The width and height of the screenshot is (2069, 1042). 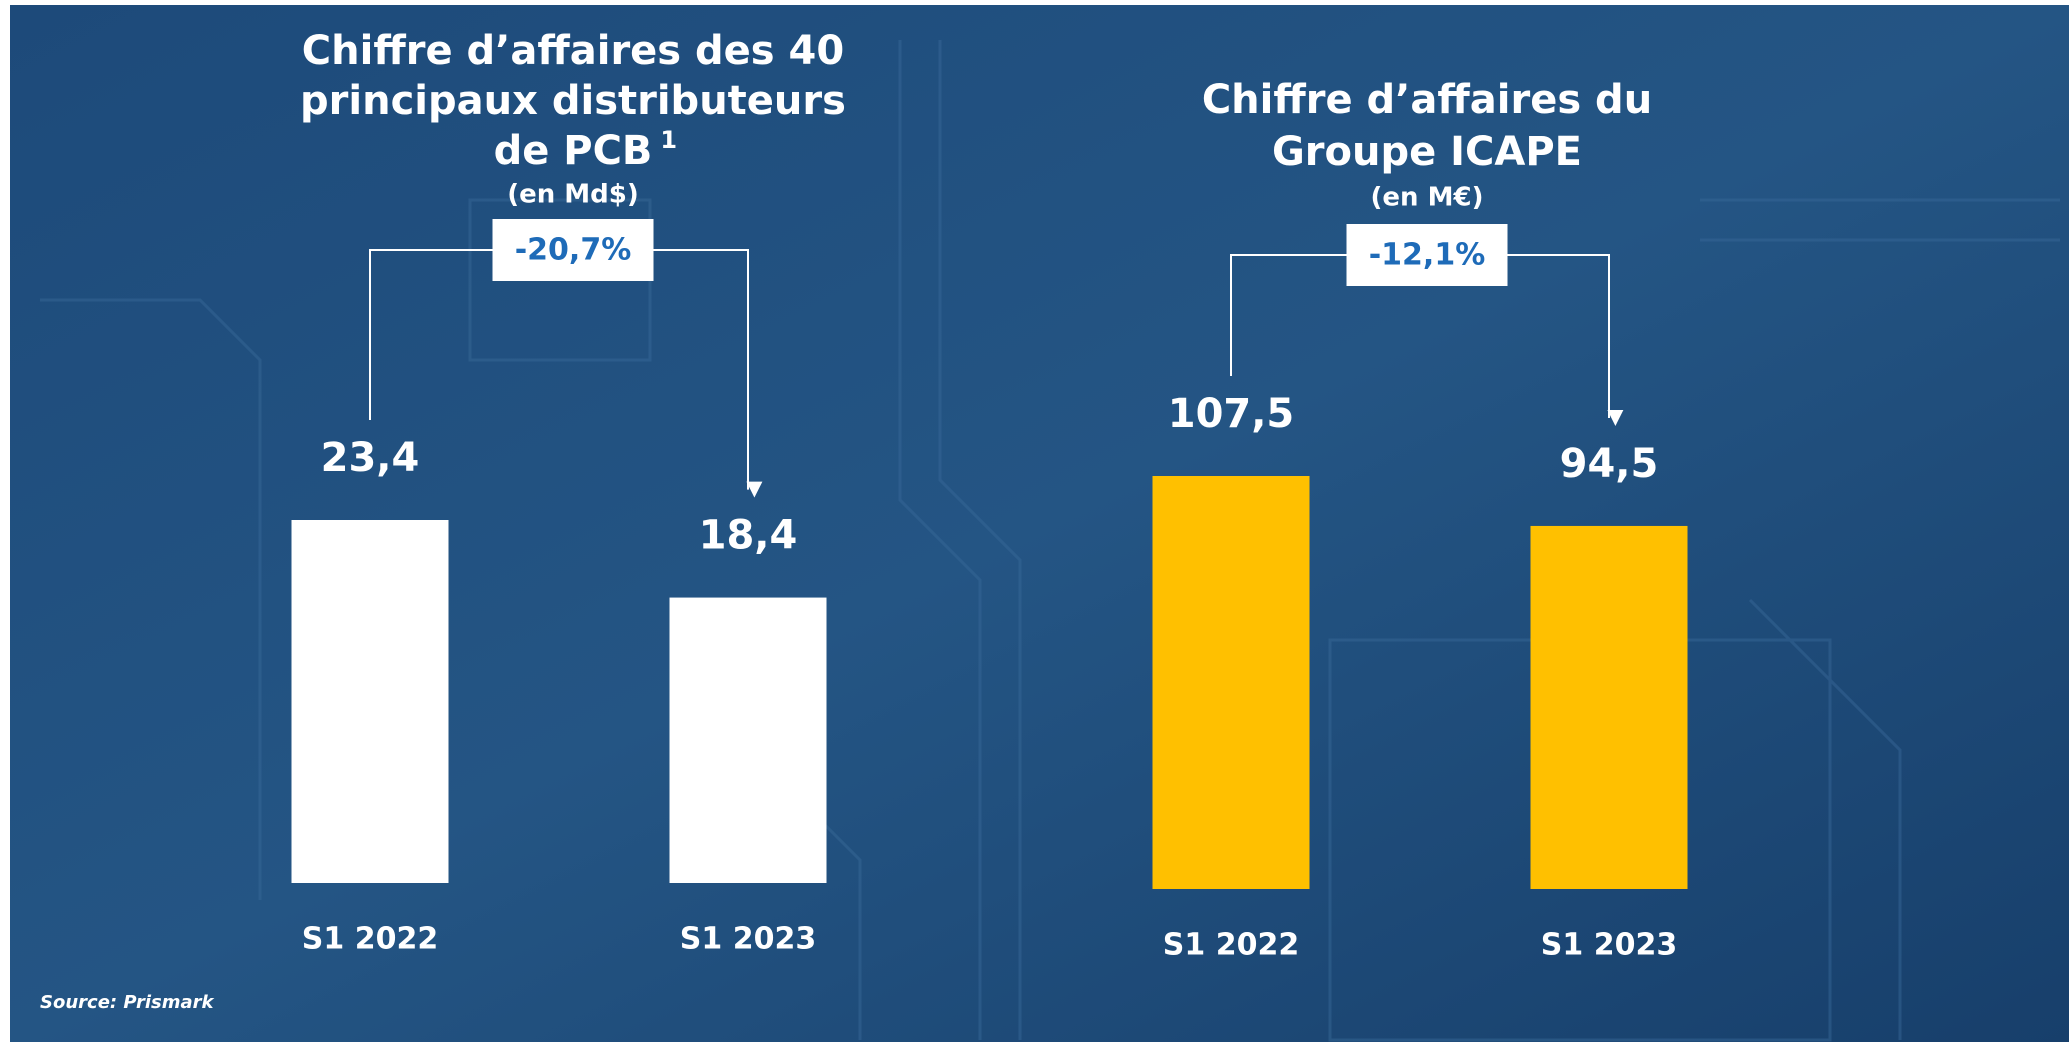 I want to click on chart-title: Chiffre d’affaires des 40, so click(x=573, y=51).